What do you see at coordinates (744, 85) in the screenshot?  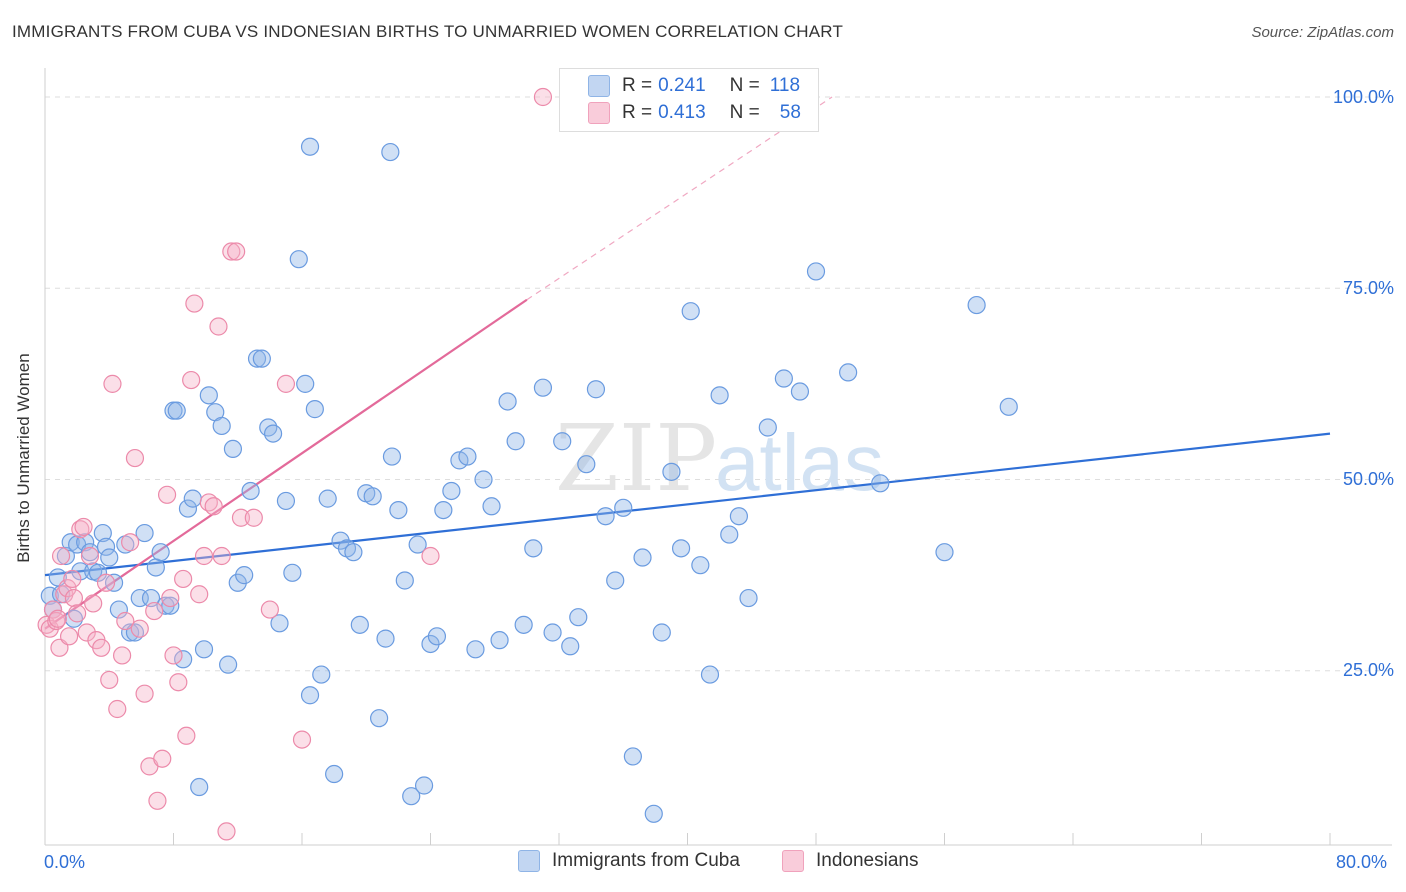 I see `legend-n-label: N =` at bounding box center [744, 85].